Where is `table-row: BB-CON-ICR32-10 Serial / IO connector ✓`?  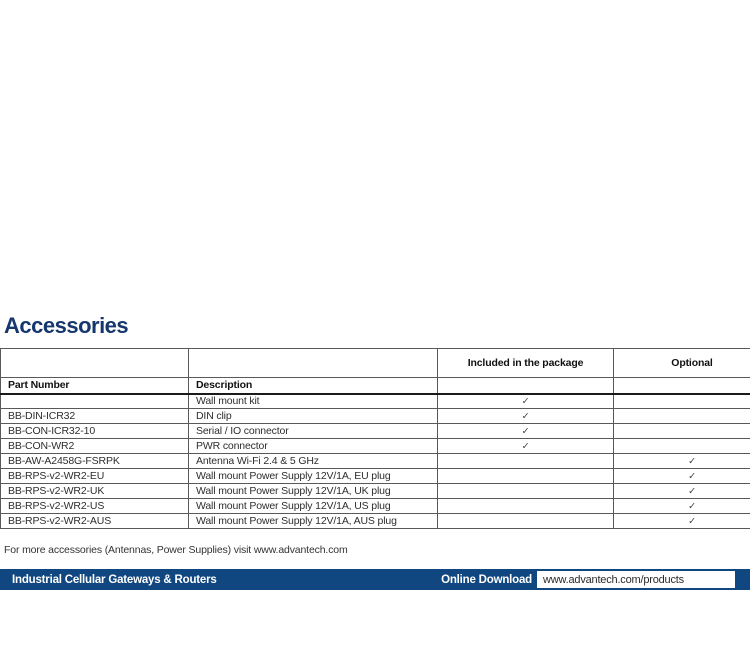
table-row: BB-CON-ICR32-10 Serial / IO connector ✓ is located at coordinates (375, 431).